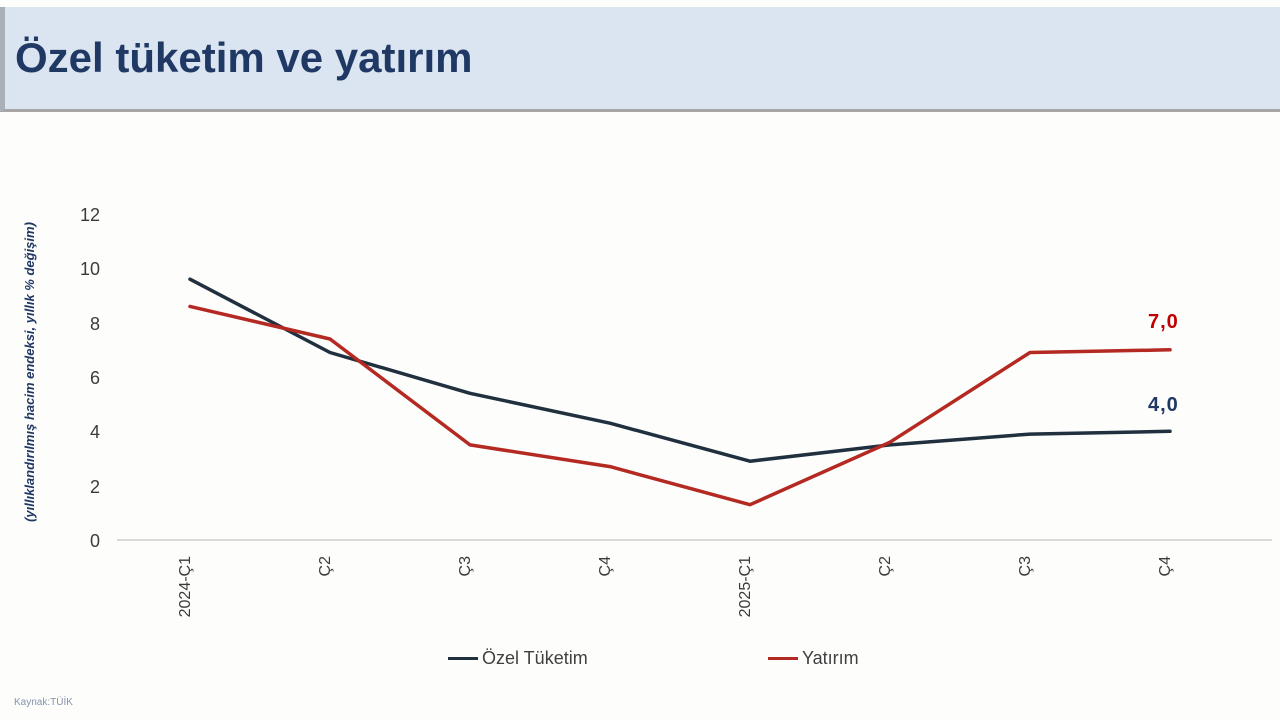  I want to click on legend-label: Yatırım, so click(830, 658).